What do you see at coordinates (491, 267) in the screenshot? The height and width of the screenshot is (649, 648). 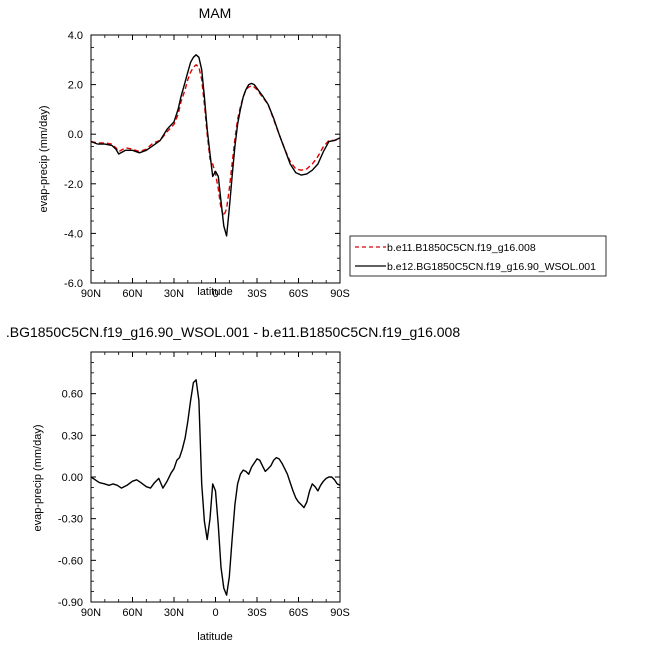 I see `legend-entry-wsol: b.e12.BG1850C5CN.f19_g16.90_WSOL.001` at bounding box center [491, 267].